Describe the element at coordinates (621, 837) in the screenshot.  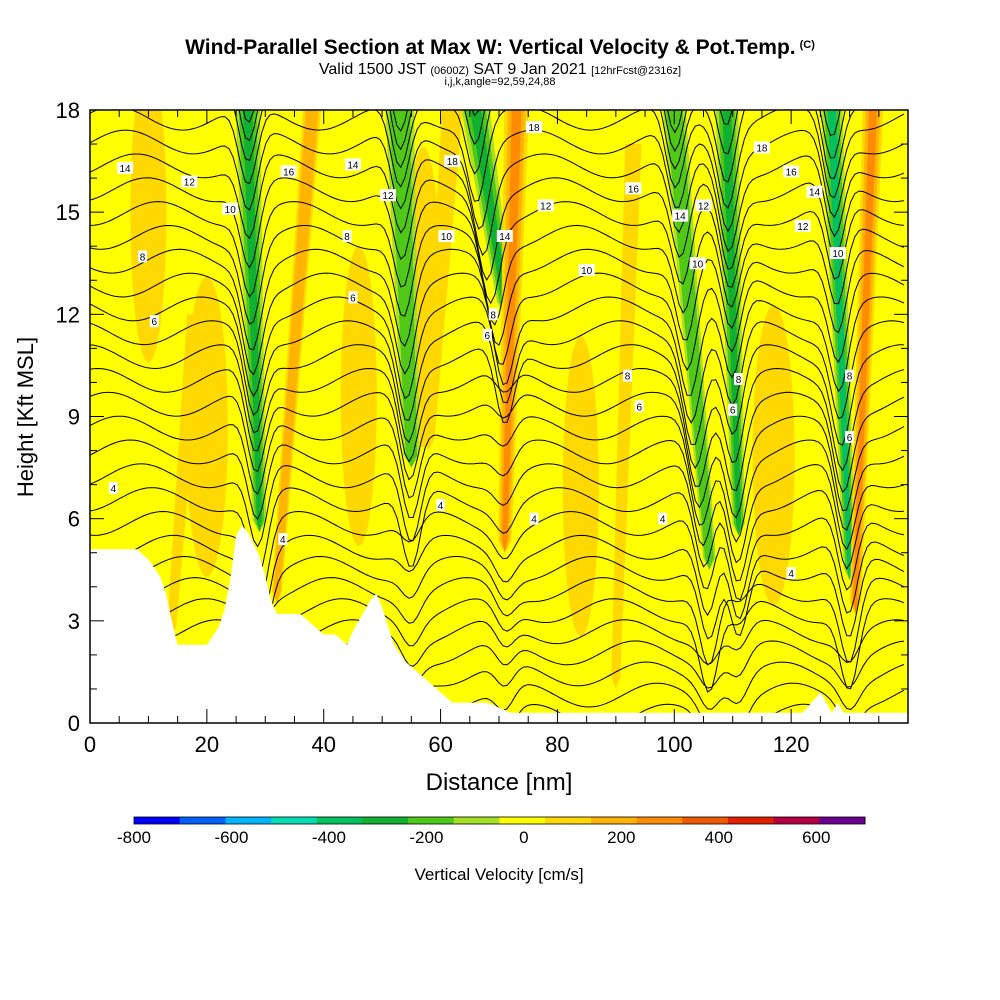
I see `colorbar-tick-label: 200` at that location.